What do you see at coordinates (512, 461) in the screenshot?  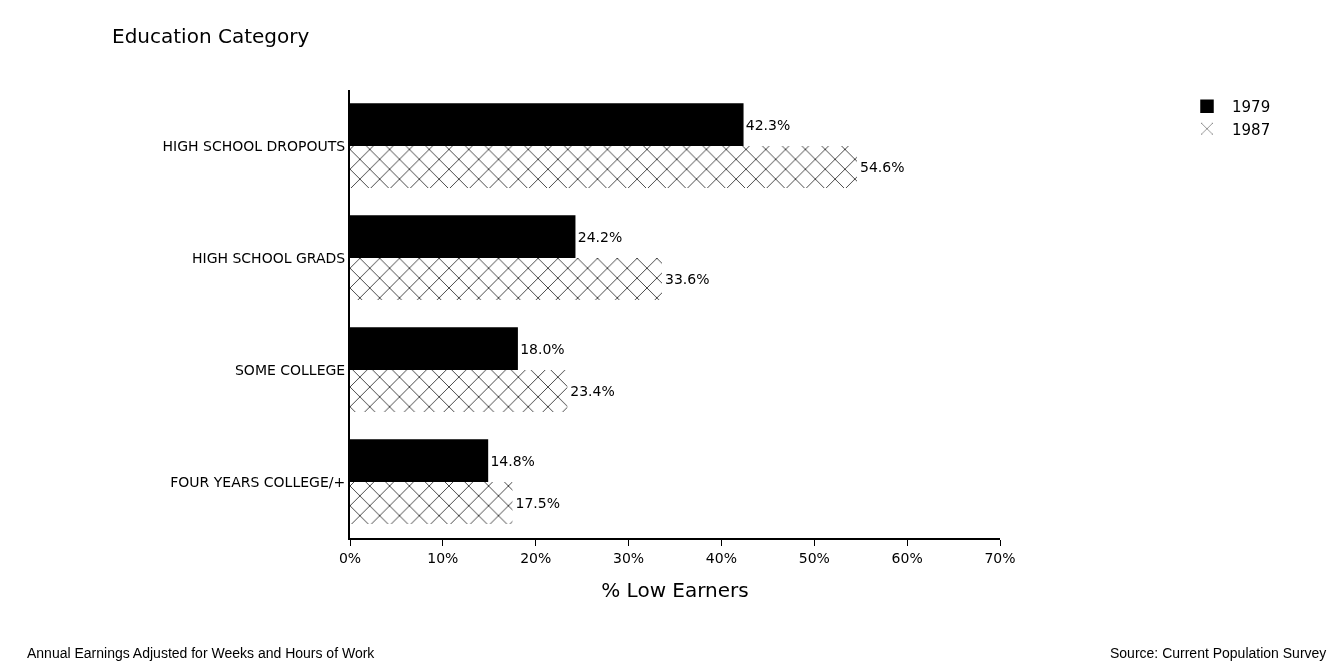 I see `data-label: 14.8%` at bounding box center [512, 461].